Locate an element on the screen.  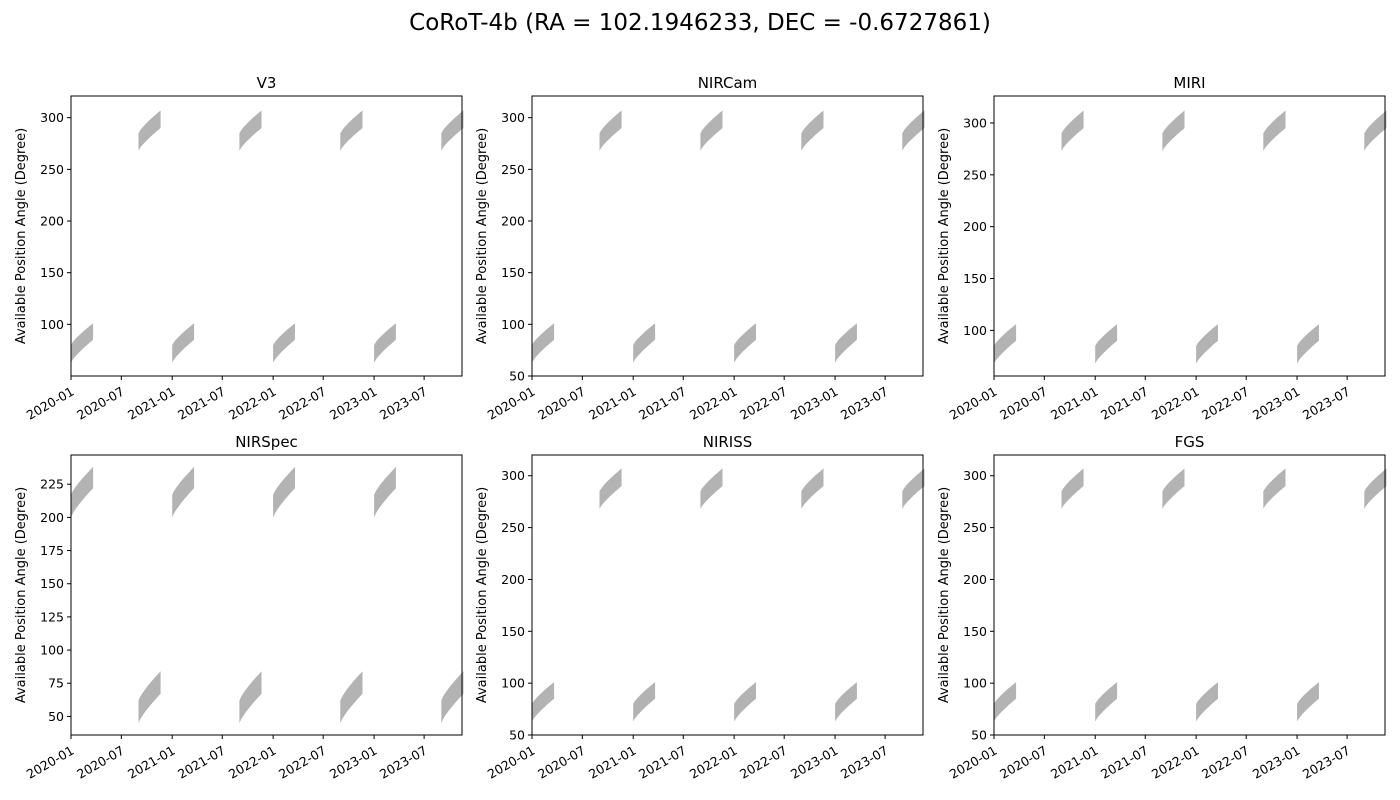
panel-title: NIRISS is located at coordinates (728, 442).